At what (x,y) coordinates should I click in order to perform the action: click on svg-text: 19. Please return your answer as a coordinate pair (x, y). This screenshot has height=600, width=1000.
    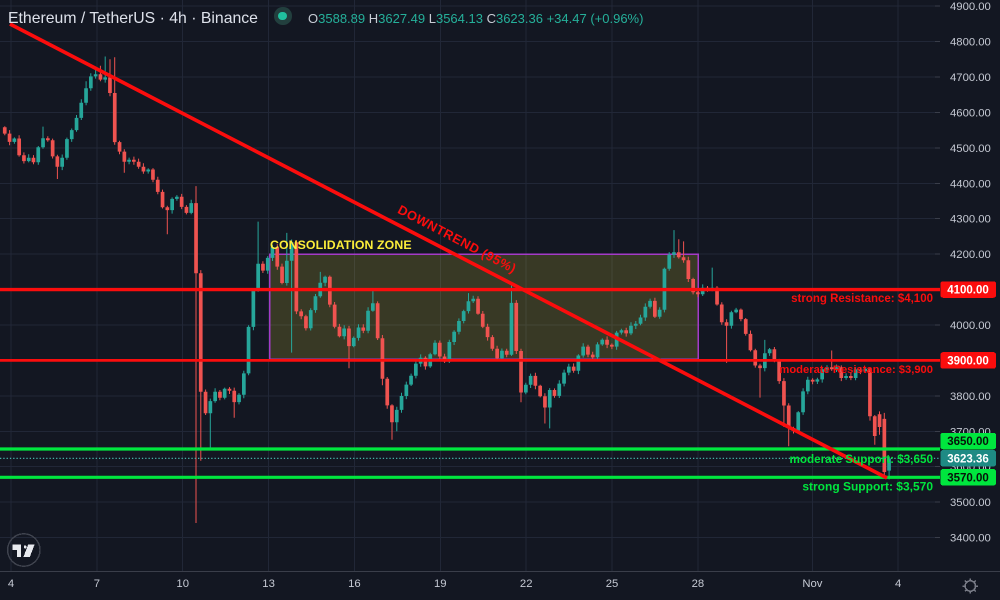
    Looking at the image, I should click on (440, 584).